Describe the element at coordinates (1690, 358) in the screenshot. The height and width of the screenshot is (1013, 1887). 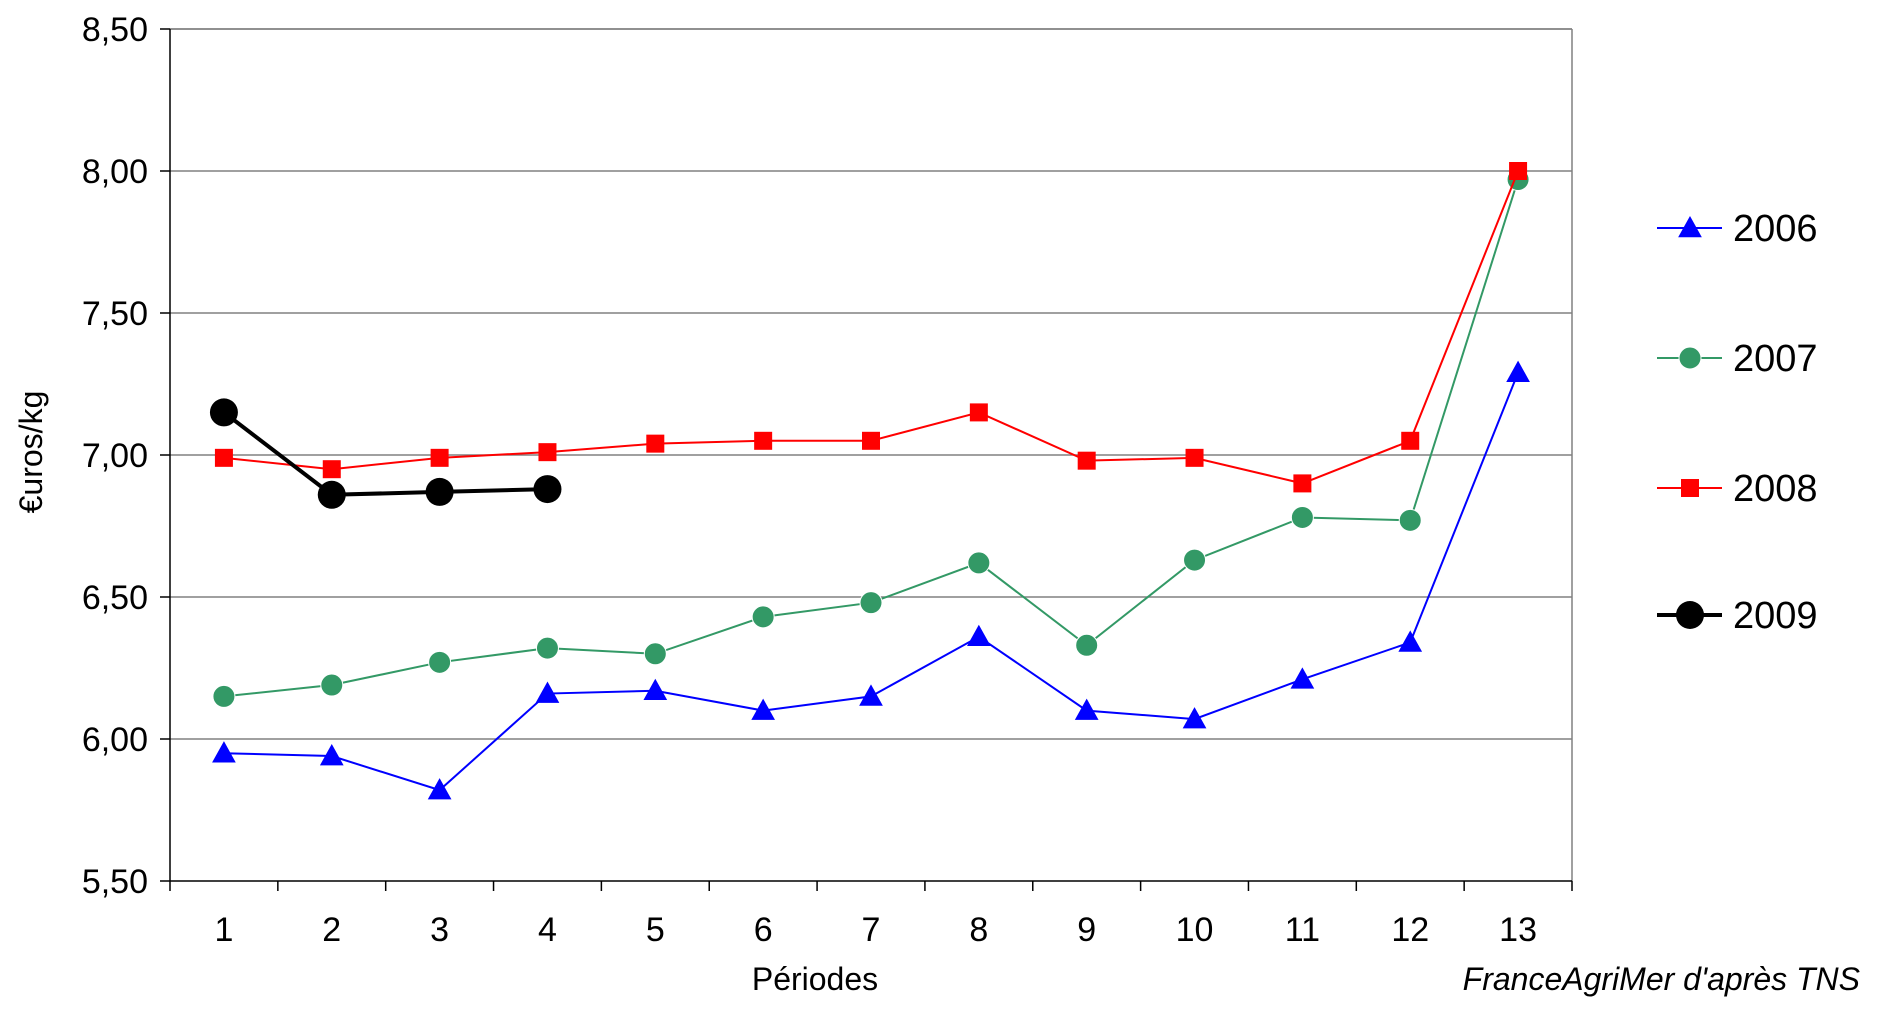
I see `legend-marker-2007` at that location.